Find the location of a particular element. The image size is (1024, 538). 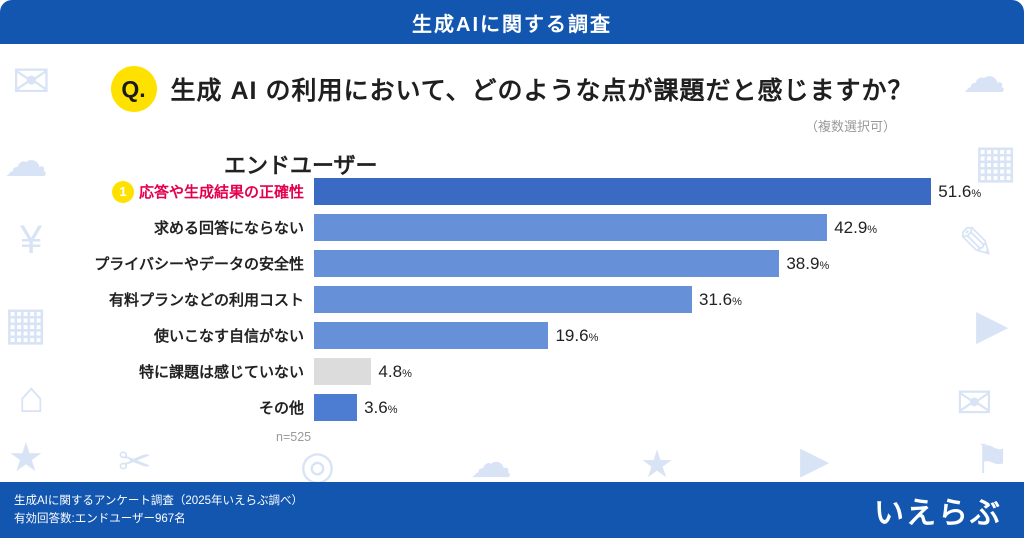

target-icon: ◎ is located at coordinates (317, 466).